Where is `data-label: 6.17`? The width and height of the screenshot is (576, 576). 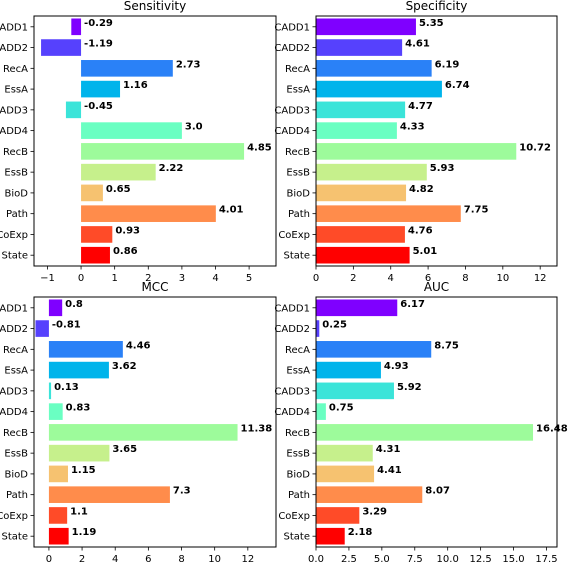 data-label: 6.17 is located at coordinates (412, 304).